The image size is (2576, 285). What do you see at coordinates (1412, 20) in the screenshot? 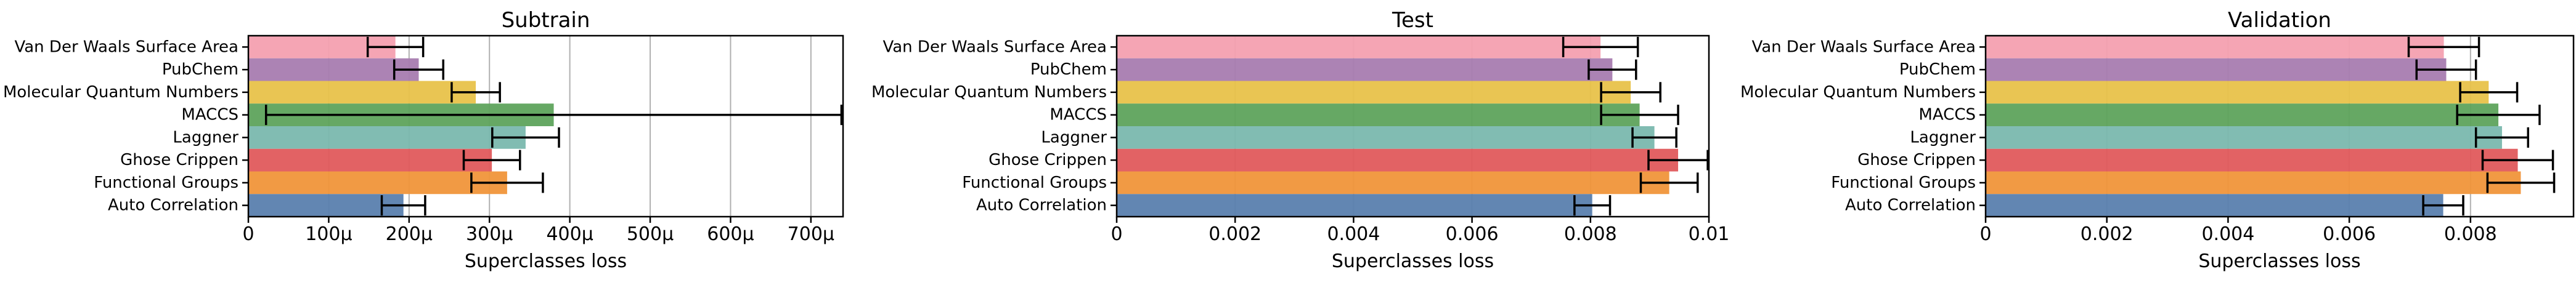
I see `chart-title: Test` at bounding box center [1412, 20].